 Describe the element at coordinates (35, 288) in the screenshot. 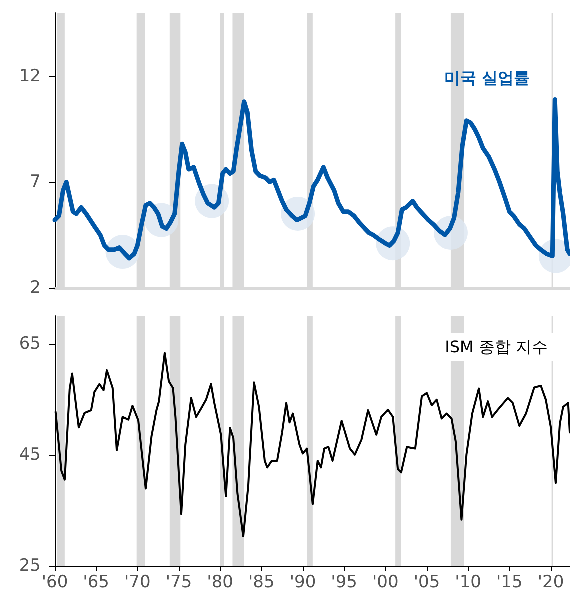

I see `y-tick-label: 2` at that location.